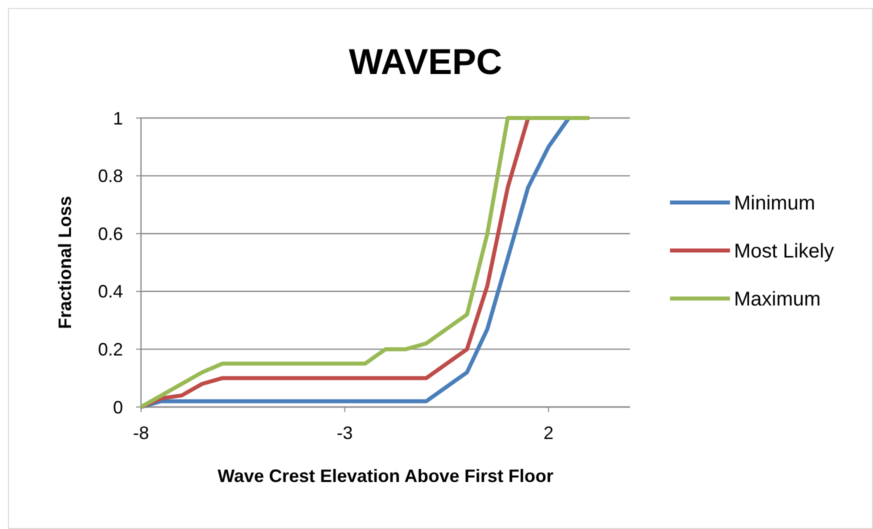 This screenshot has width=873, height=529. Describe the element at coordinates (386, 476) in the screenshot. I see `x-axis-title: Wave Crest Elevation Above First Floor` at that location.